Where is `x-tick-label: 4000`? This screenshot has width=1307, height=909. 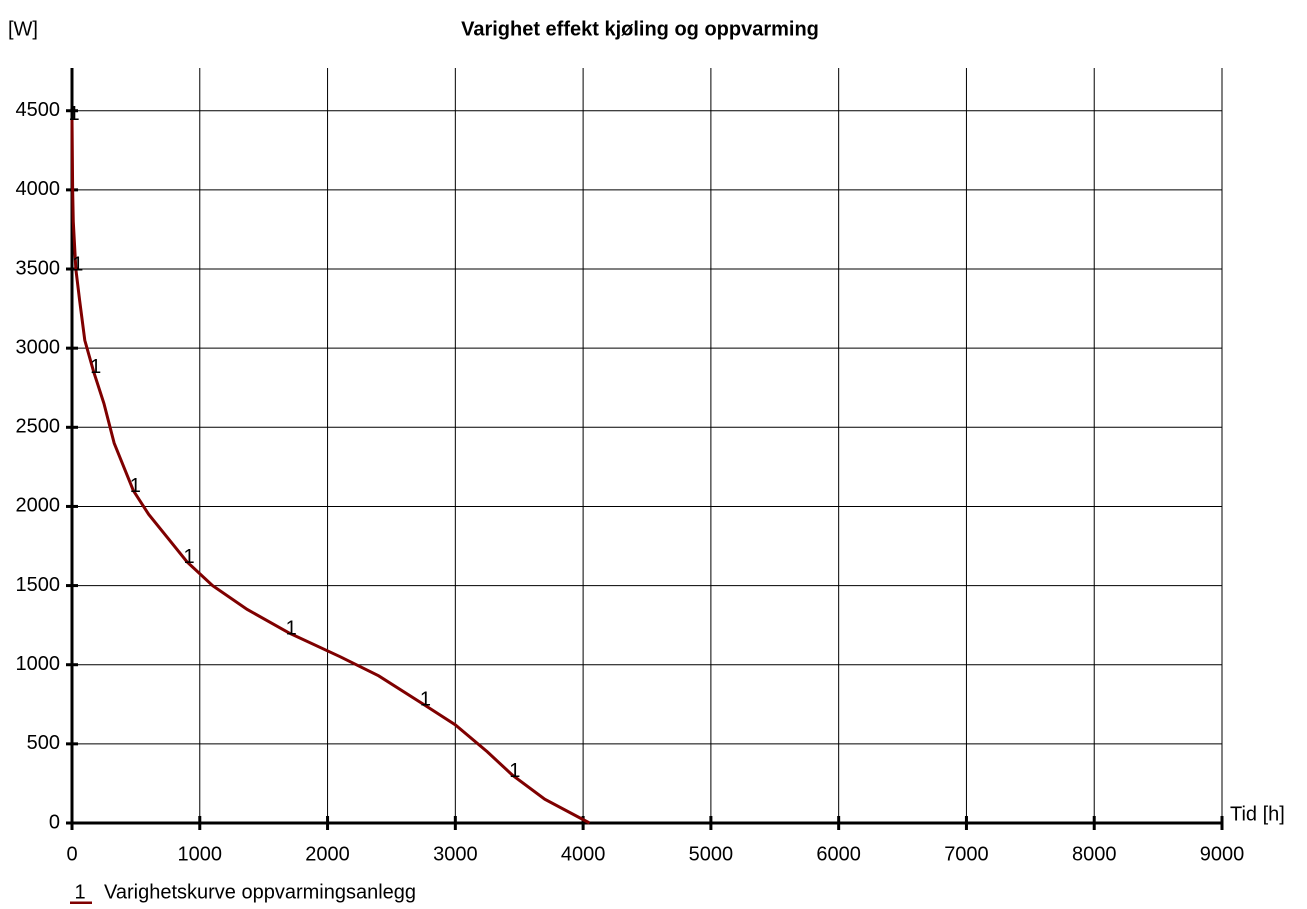 x-tick-label: 4000 is located at coordinates (583, 854).